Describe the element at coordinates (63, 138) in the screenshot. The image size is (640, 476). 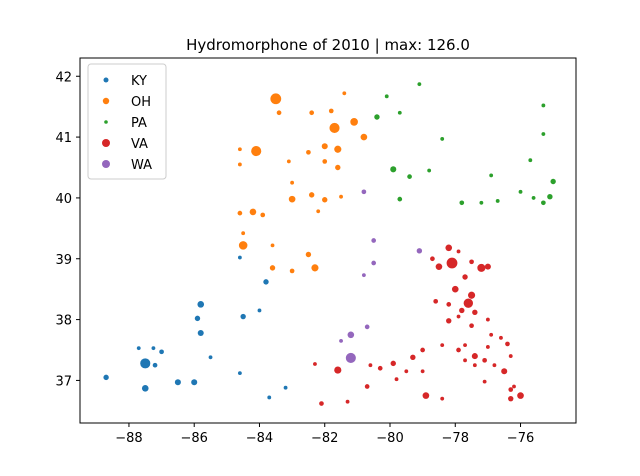
I see `y-tick-label-4: 41` at that location.